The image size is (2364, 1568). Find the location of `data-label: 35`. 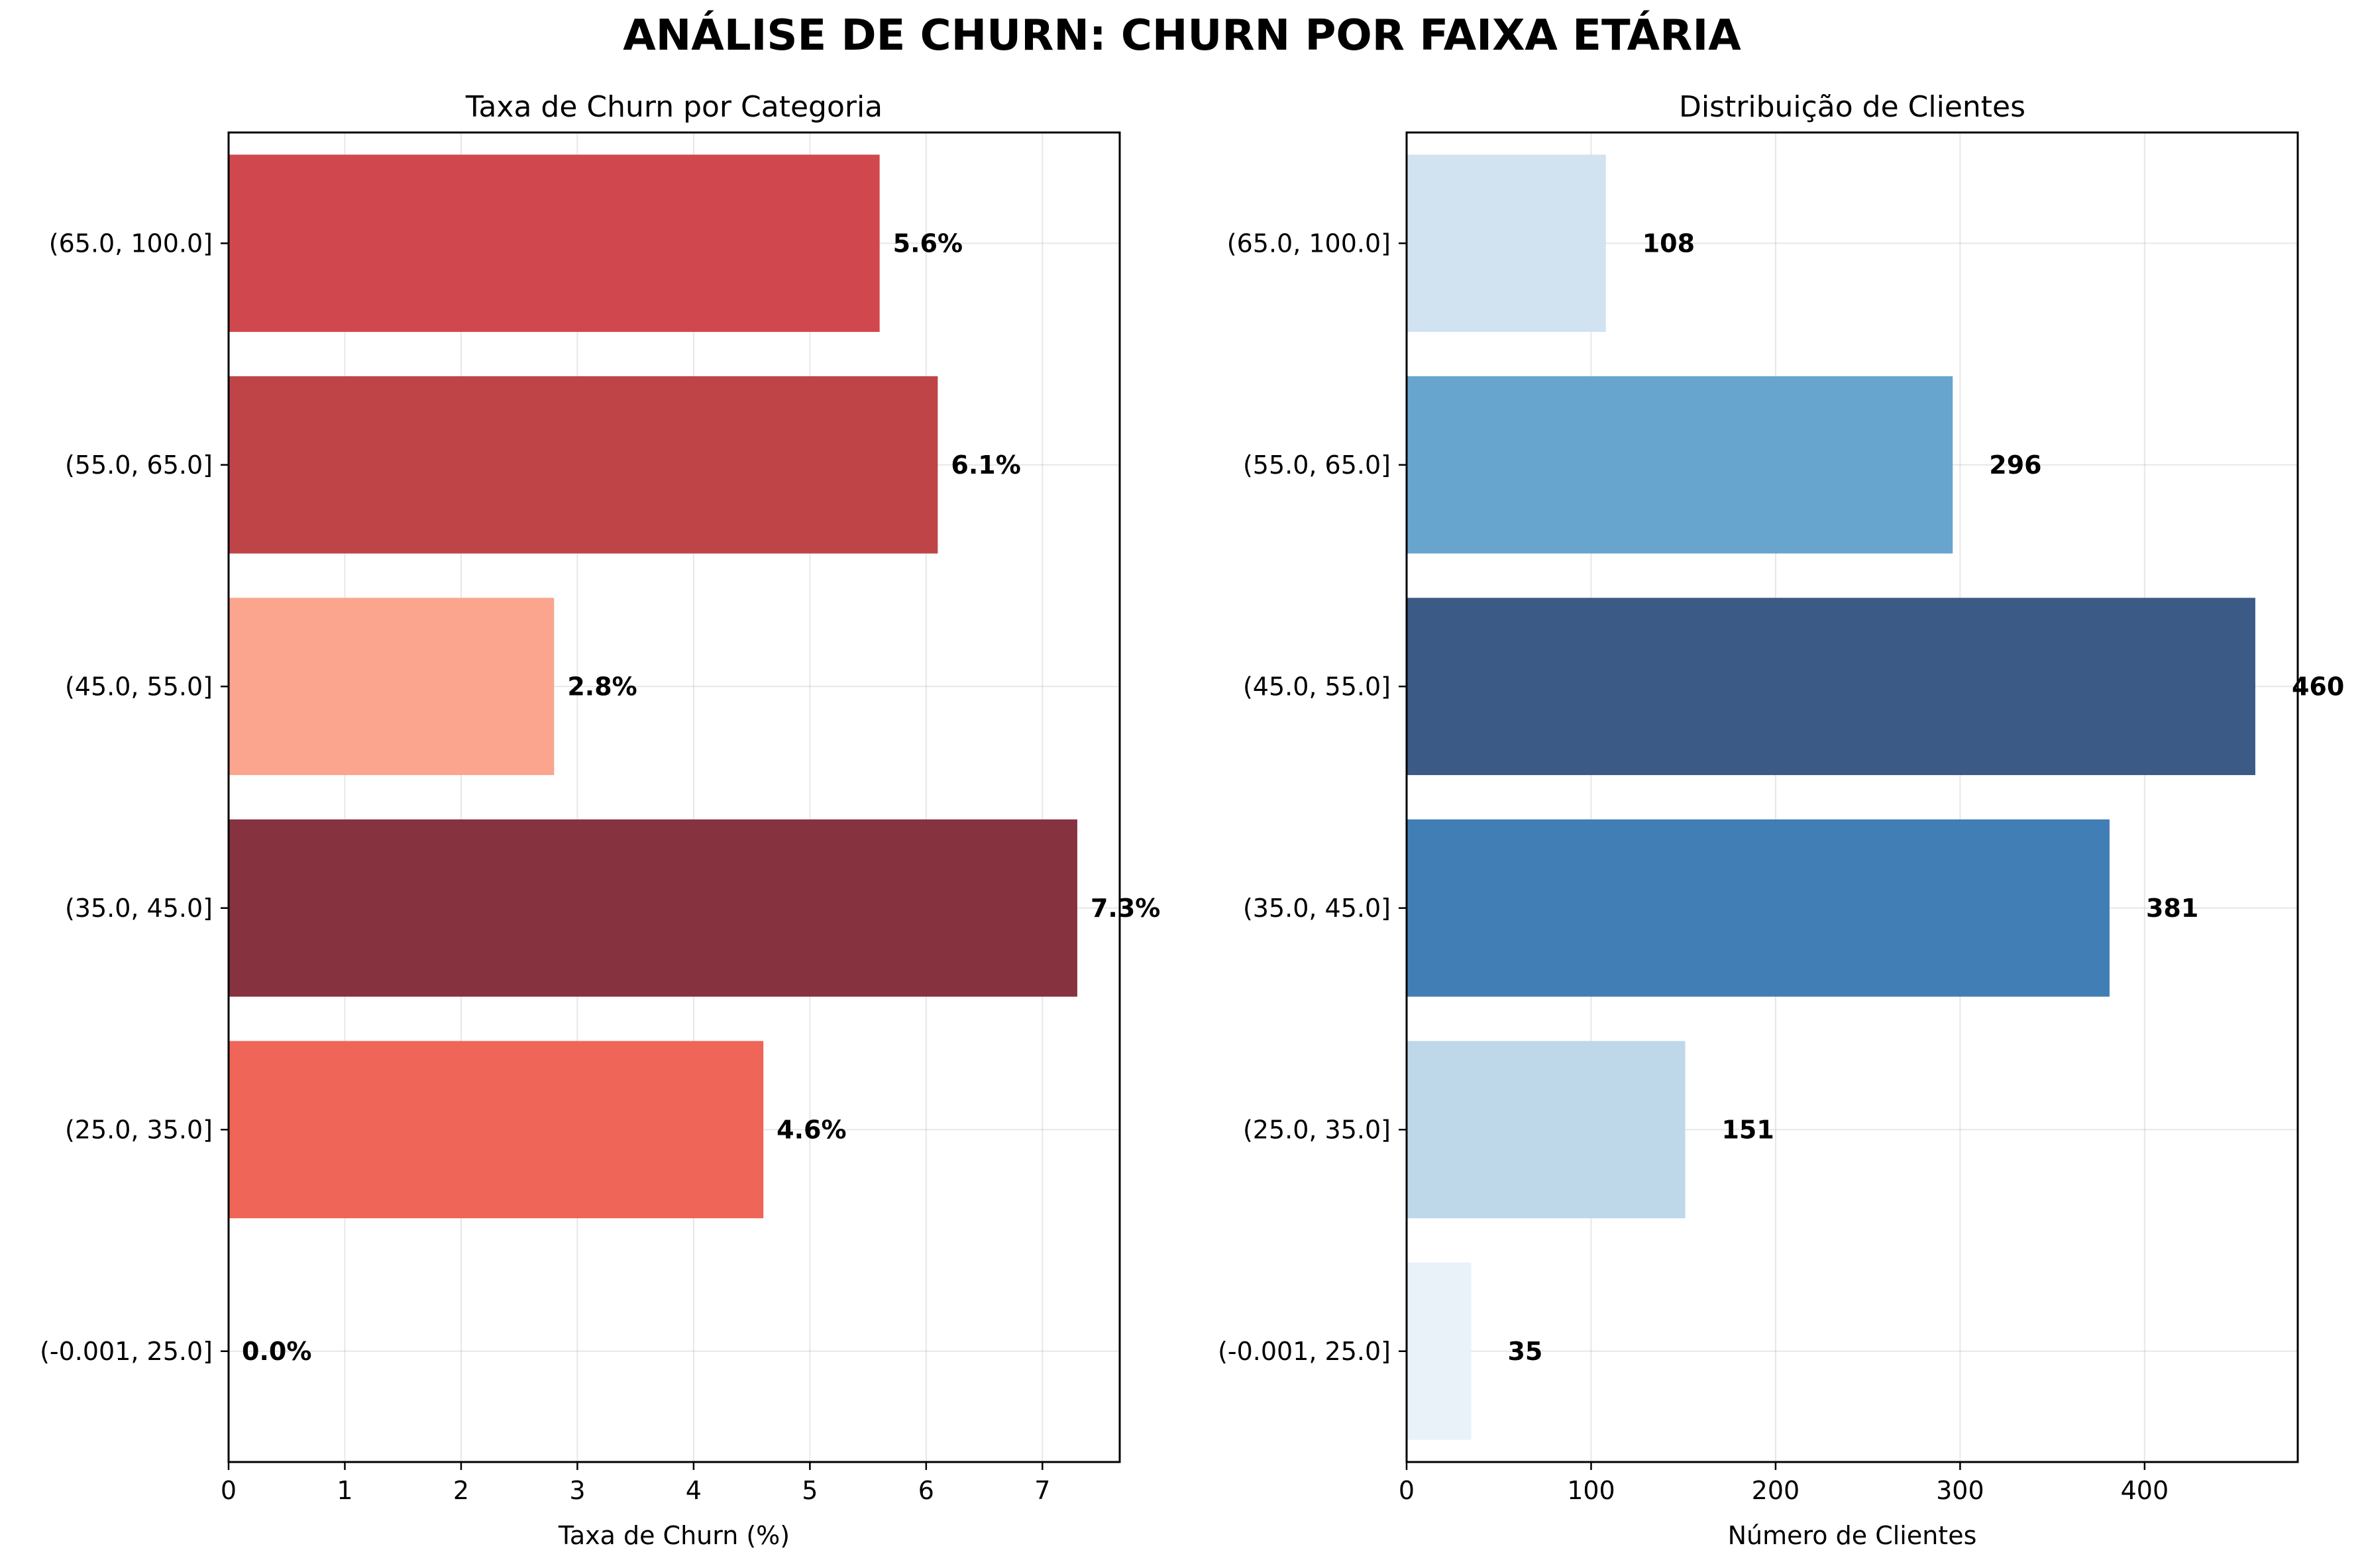

data-label: 35 is located at coordinates (1524, 1351).